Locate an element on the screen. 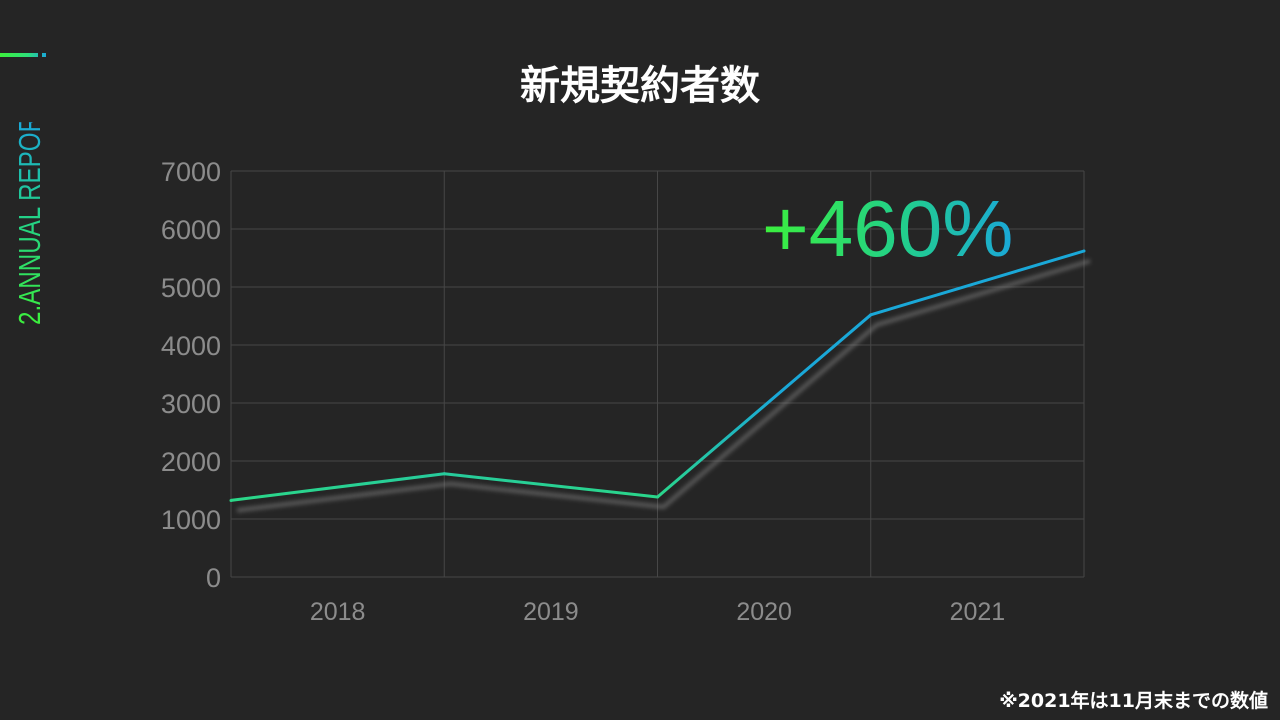  chart-title: 新規契約者数 is located at coordinates (640, 86).